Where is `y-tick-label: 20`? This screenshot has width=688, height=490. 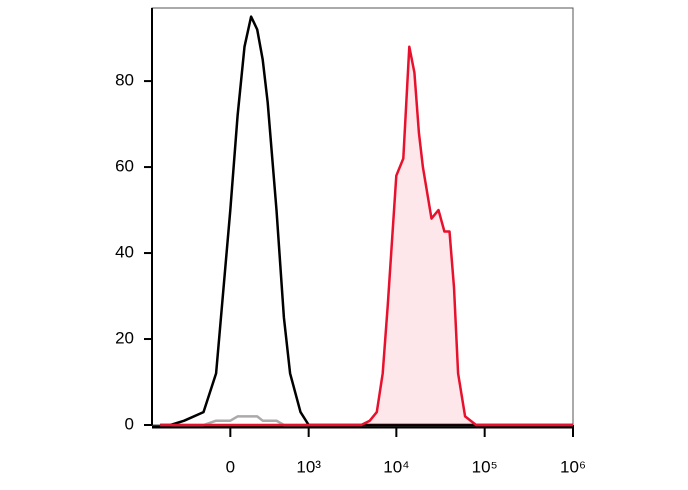
y-tick-label: 20 is located at coordinates (124, 338).